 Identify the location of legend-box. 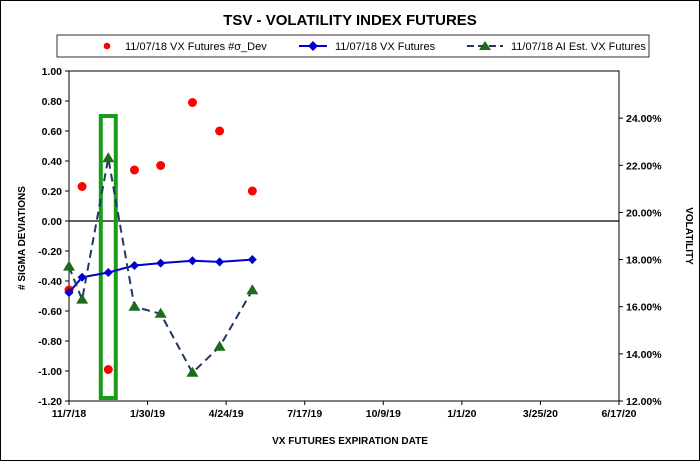
(353, 46).